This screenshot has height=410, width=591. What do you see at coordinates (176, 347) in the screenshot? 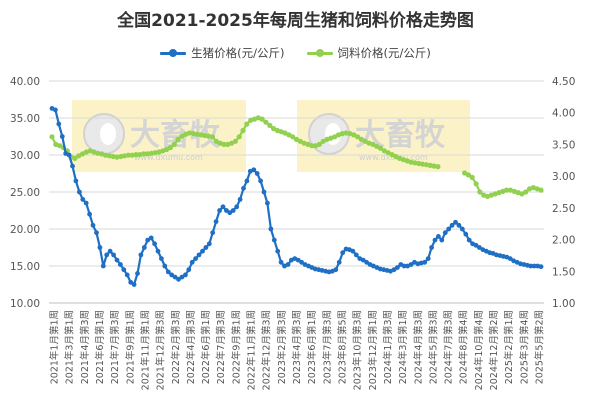
I see `x-tick-label: 2022年2月第3周` at bounding box center [176, 347].